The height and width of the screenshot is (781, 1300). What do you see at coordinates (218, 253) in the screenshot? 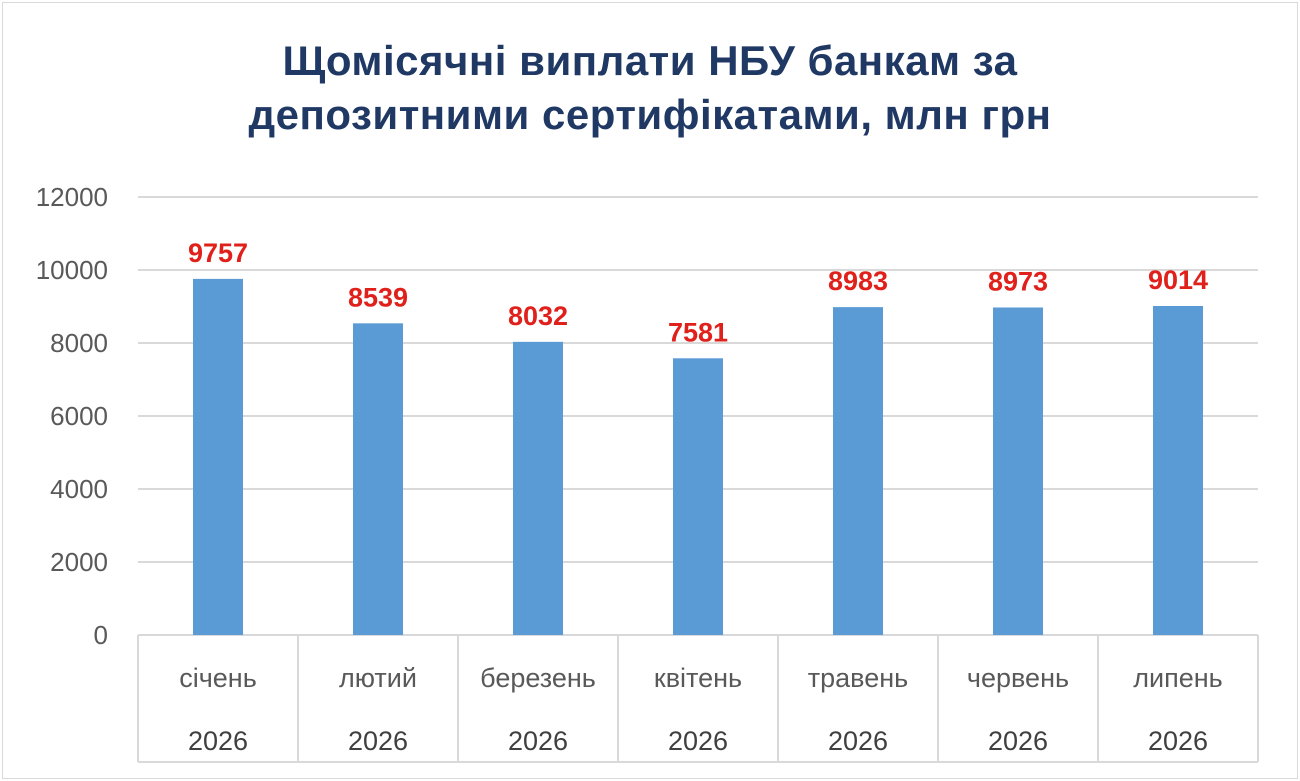
I see `data-label: 9757` at bounding box center [218, 253].